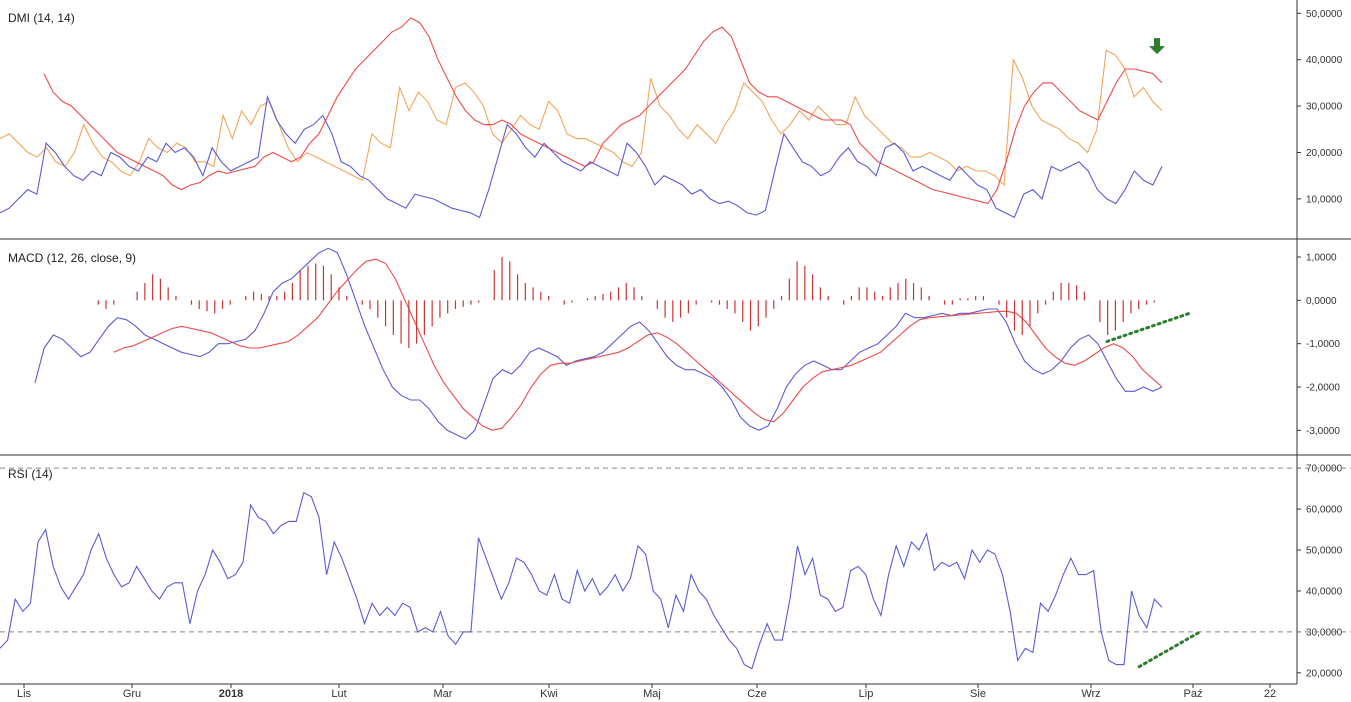 The image size is (1351, 702). Describe the element at coordinates (1321, 258) in the screenshot. I see `macd-ytick-label: 1,0000` at that location.